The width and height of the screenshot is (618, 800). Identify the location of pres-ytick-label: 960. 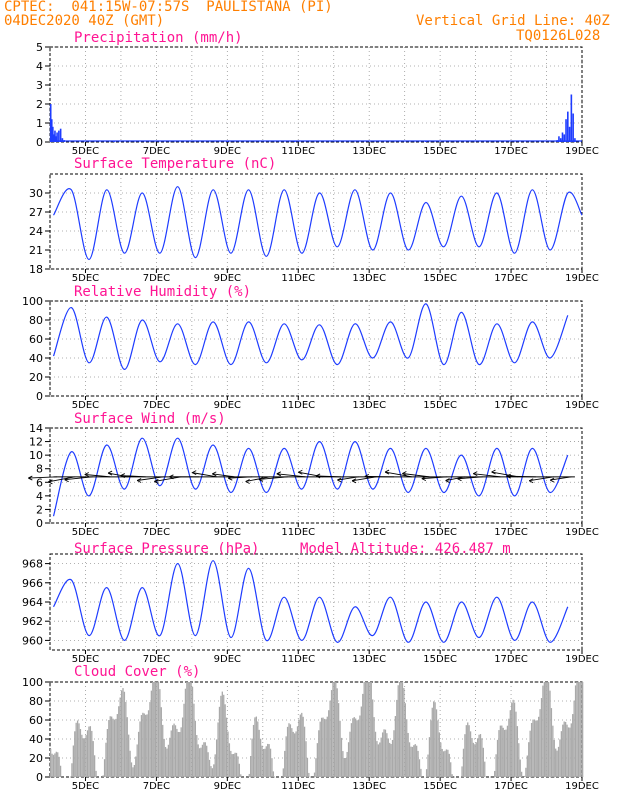
(32, 640).